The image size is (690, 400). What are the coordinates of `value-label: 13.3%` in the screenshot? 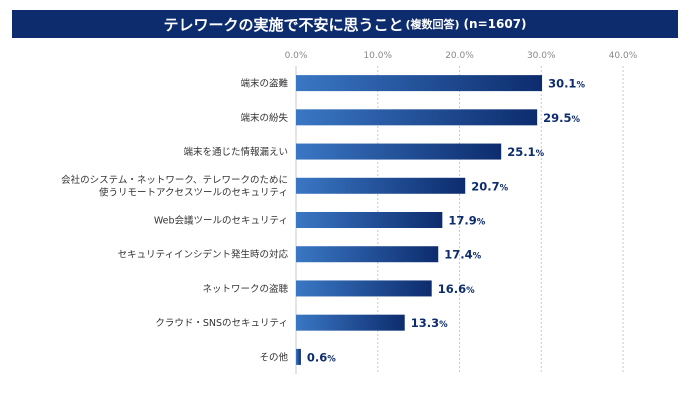 It's located at (429, 323).